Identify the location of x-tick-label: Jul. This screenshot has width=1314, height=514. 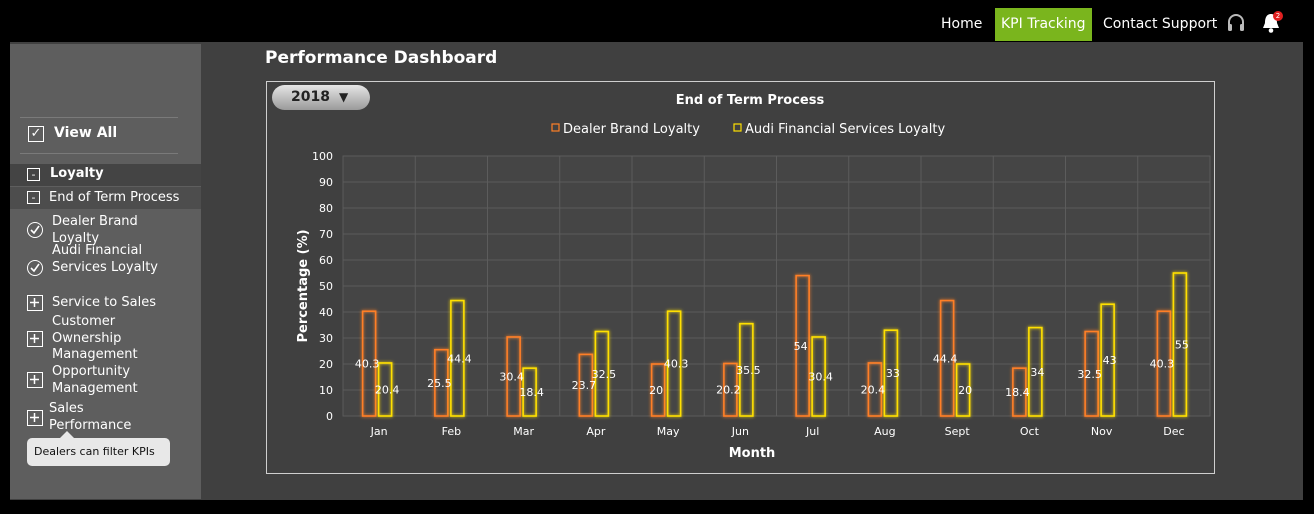
(812, 431).